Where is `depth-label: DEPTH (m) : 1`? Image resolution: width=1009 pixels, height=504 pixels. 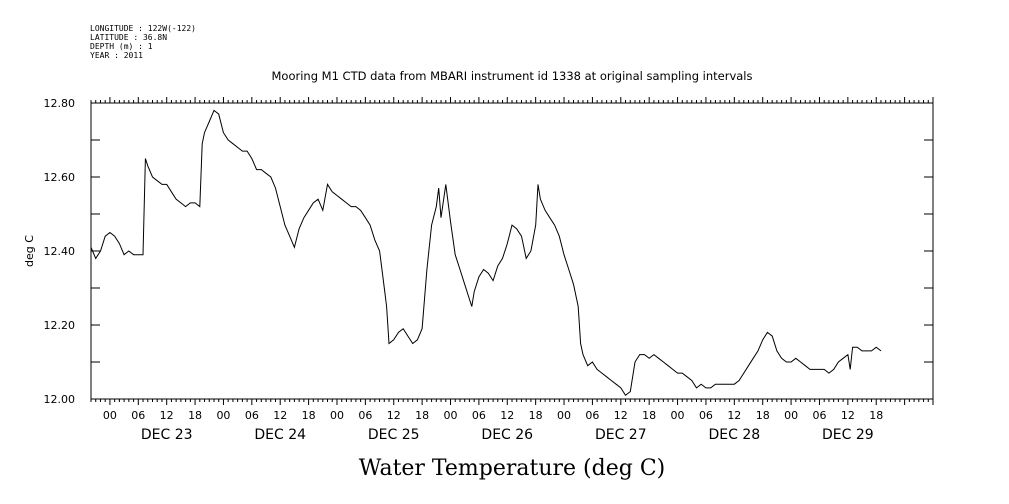
depth-label: DEPTH (m) : 1 is located at coordinates (121, 46).